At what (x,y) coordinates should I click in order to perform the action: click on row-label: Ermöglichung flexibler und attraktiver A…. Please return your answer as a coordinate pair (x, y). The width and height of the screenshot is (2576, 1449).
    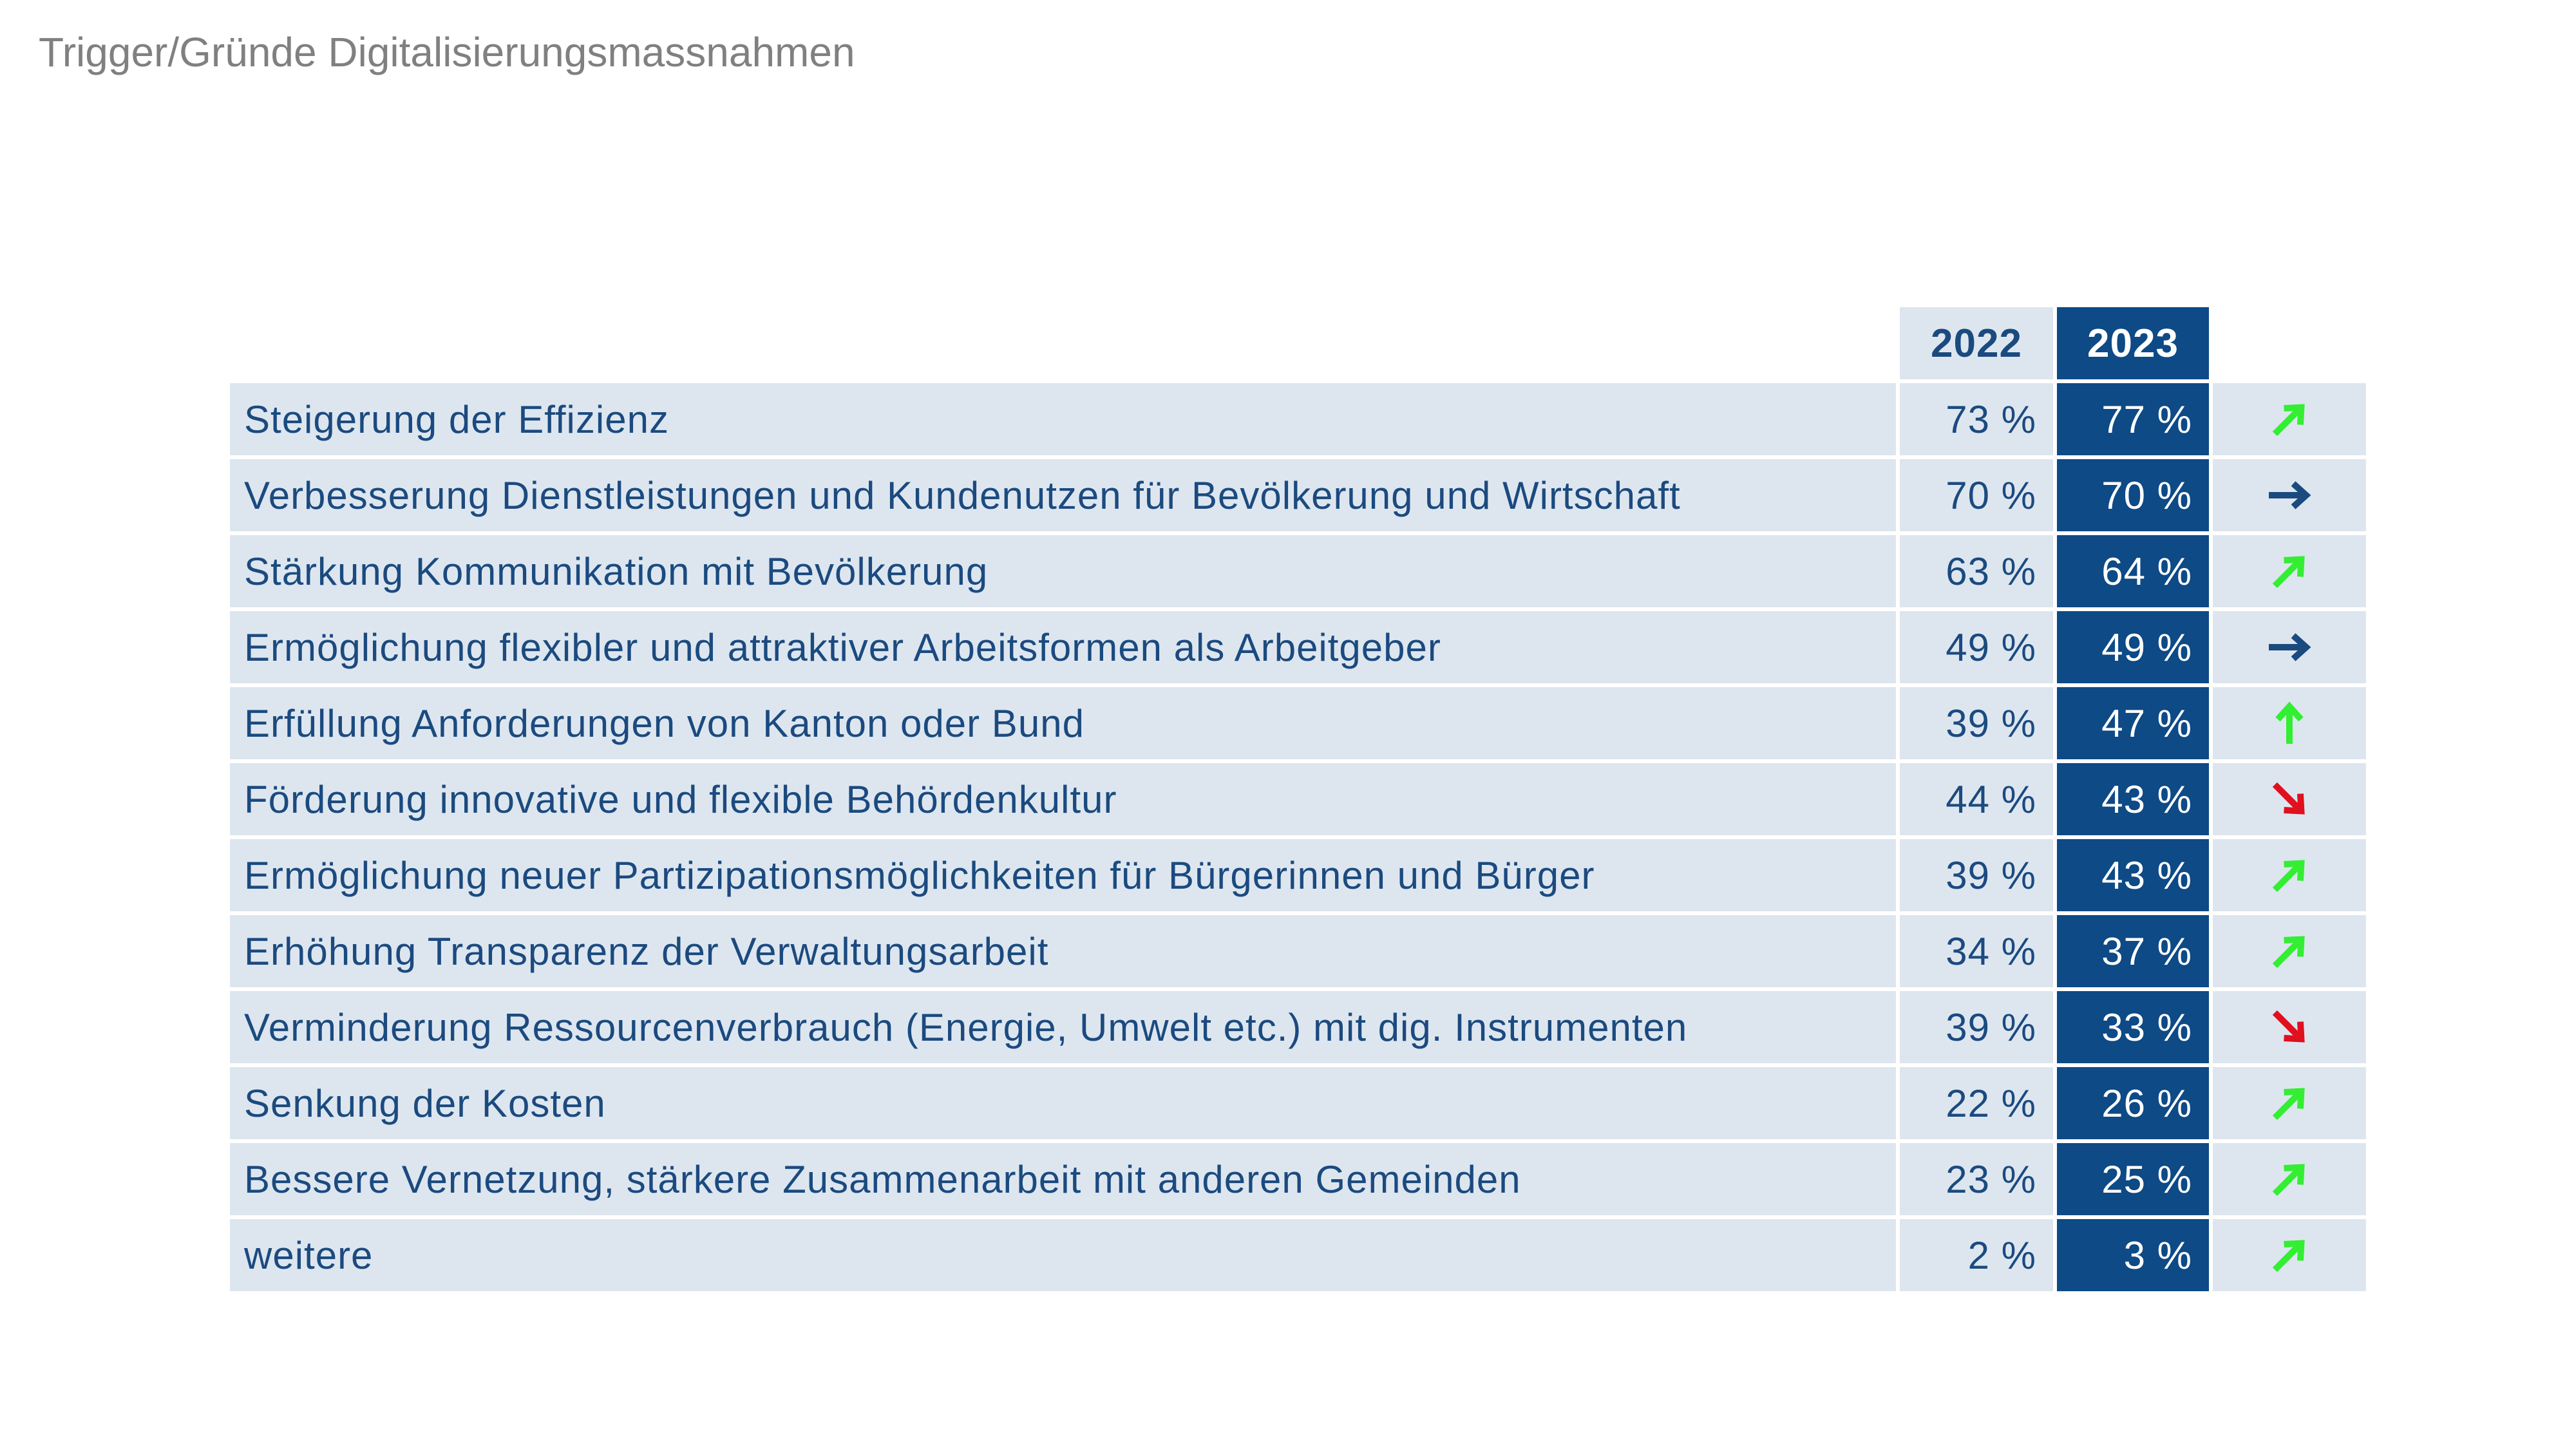
    Looking at the image, I should click on (1063, 647).